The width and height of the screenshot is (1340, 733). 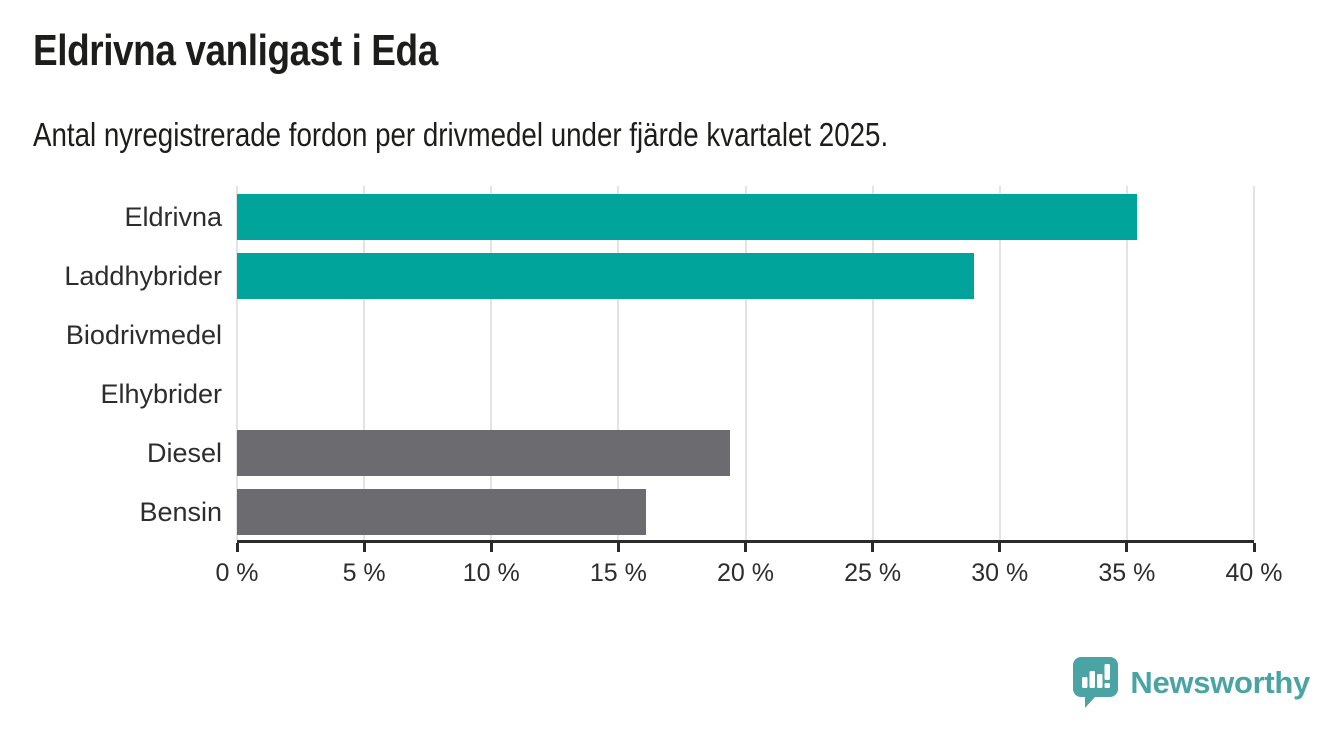 I want to click on x-tick-label: 5 %, so click(x=364, y=573).